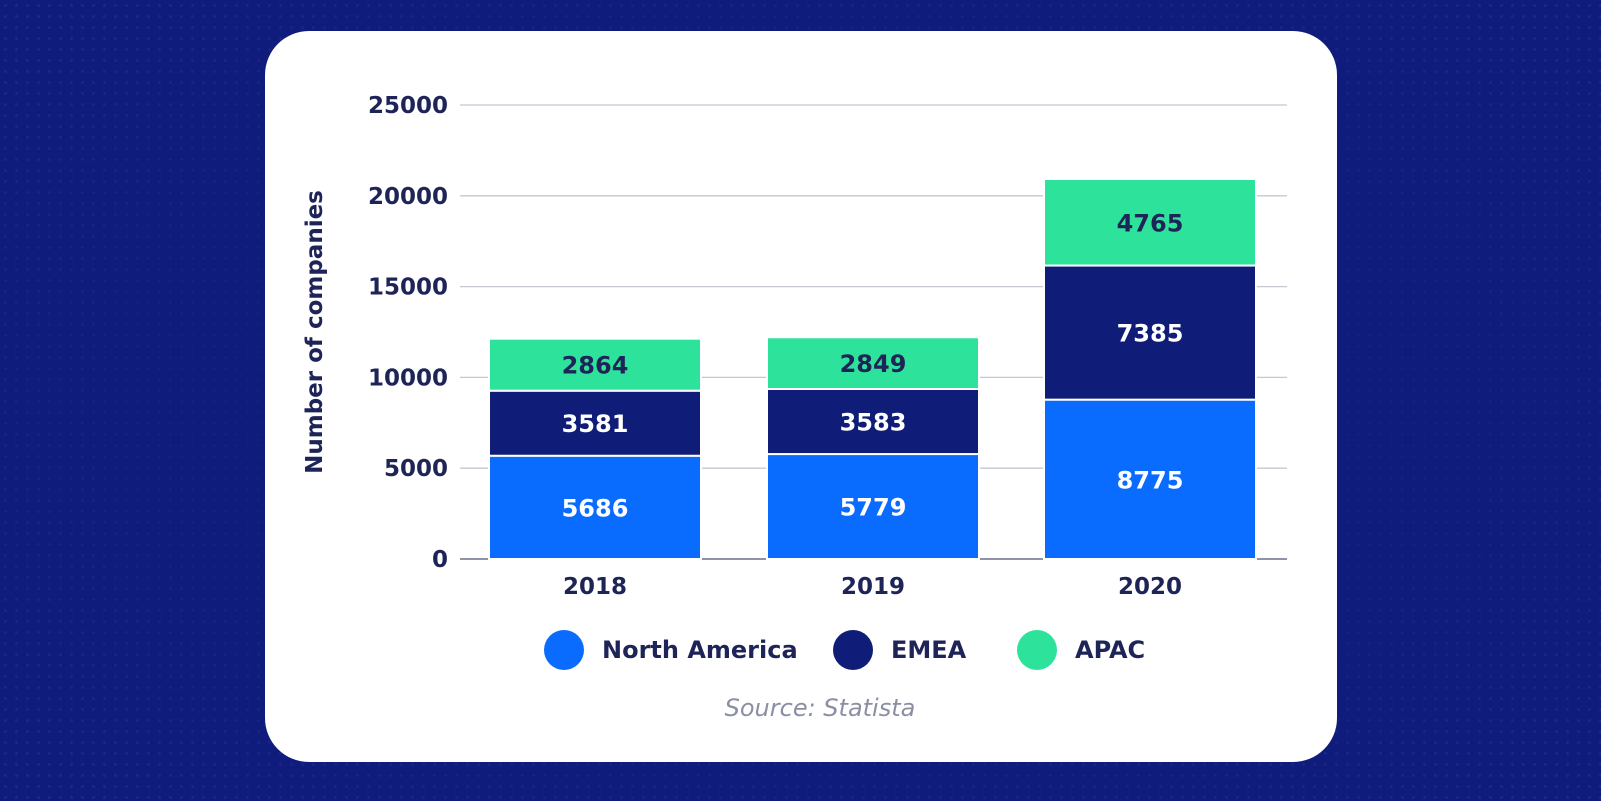 The image size is (1601, 801). I want to click on y-tick-label: 20000, so click(408, 197).